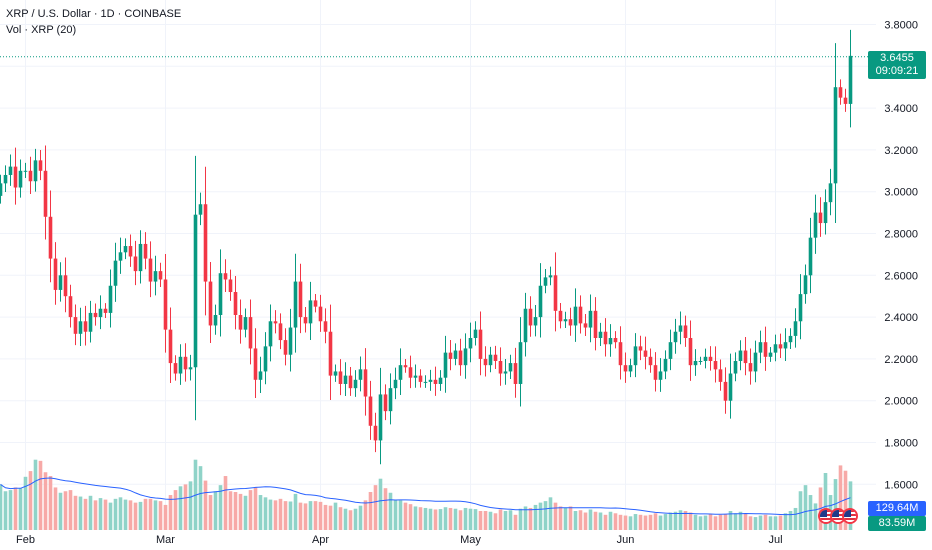 This screenshot has width=932, height=550. What do you see at coordinates (425, 496) in the screenshot?
I see `volume-moving-average-line` at bounding box center [425, 496].